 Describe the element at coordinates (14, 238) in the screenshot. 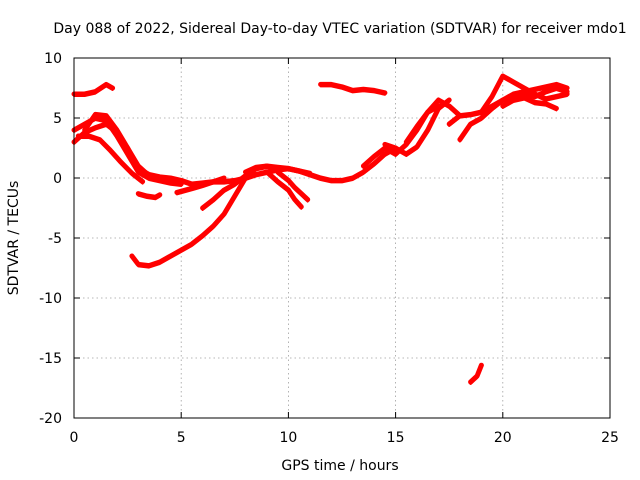

I see `y-axis-label: SDTVAR / TECUs` at that location.